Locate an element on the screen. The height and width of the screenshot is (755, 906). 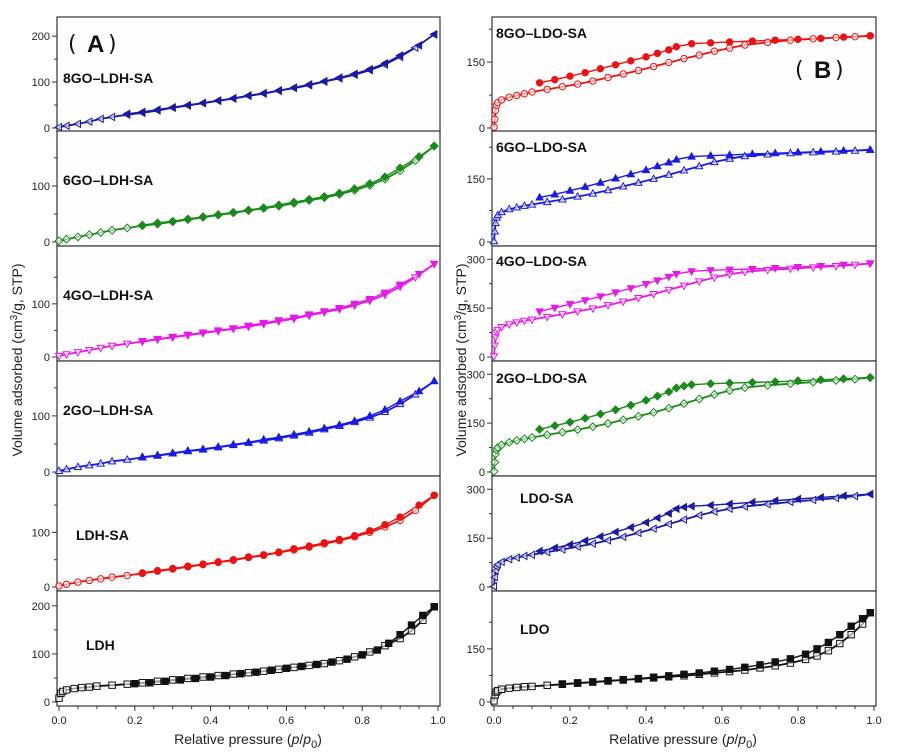
panel-a-3: 0 100 4GO–LDH-SA is located at coordinates (236, 304).